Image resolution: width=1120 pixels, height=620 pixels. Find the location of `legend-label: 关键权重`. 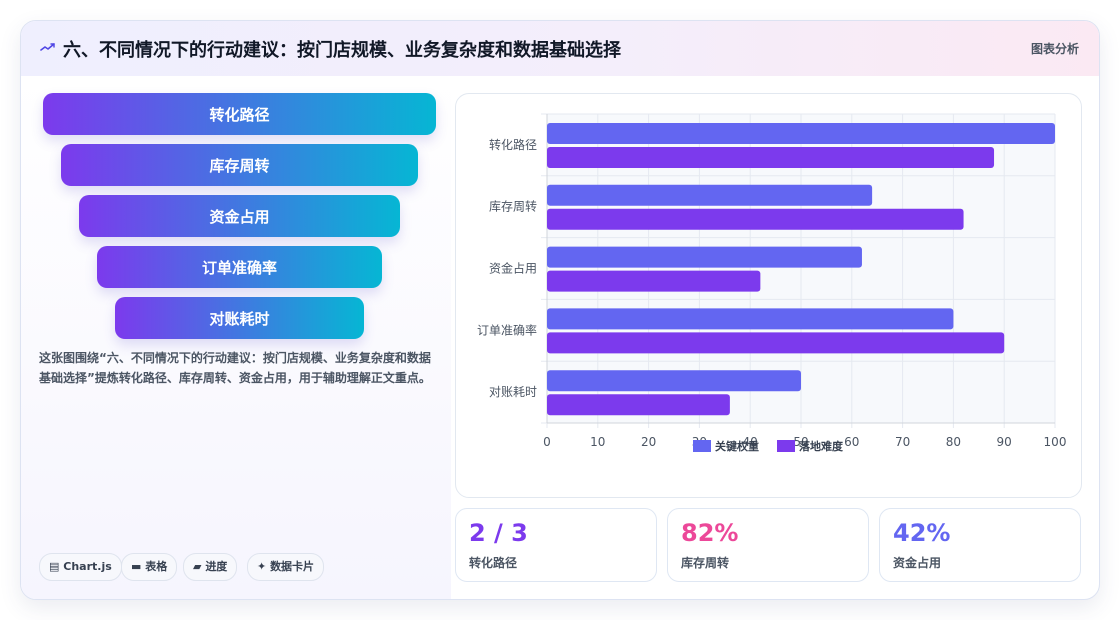

legend-label: 关键权重 is located at coordinates (737, 446).